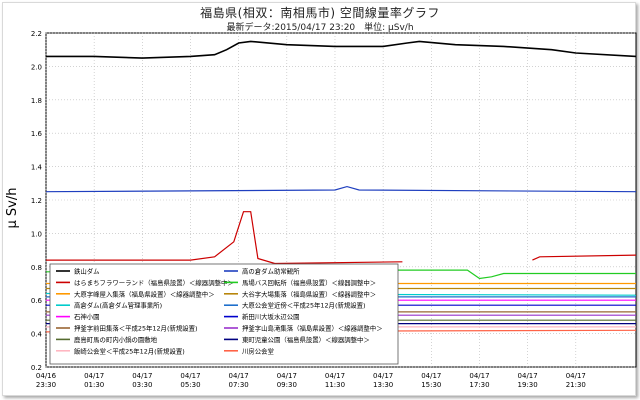 Image resolution: width=640 pixels, height=400 pixels. What do you see at coordinates (335, 385) in the screenshot?
I see `x-tick-time: 11:30` at bounding box center [335, 385].